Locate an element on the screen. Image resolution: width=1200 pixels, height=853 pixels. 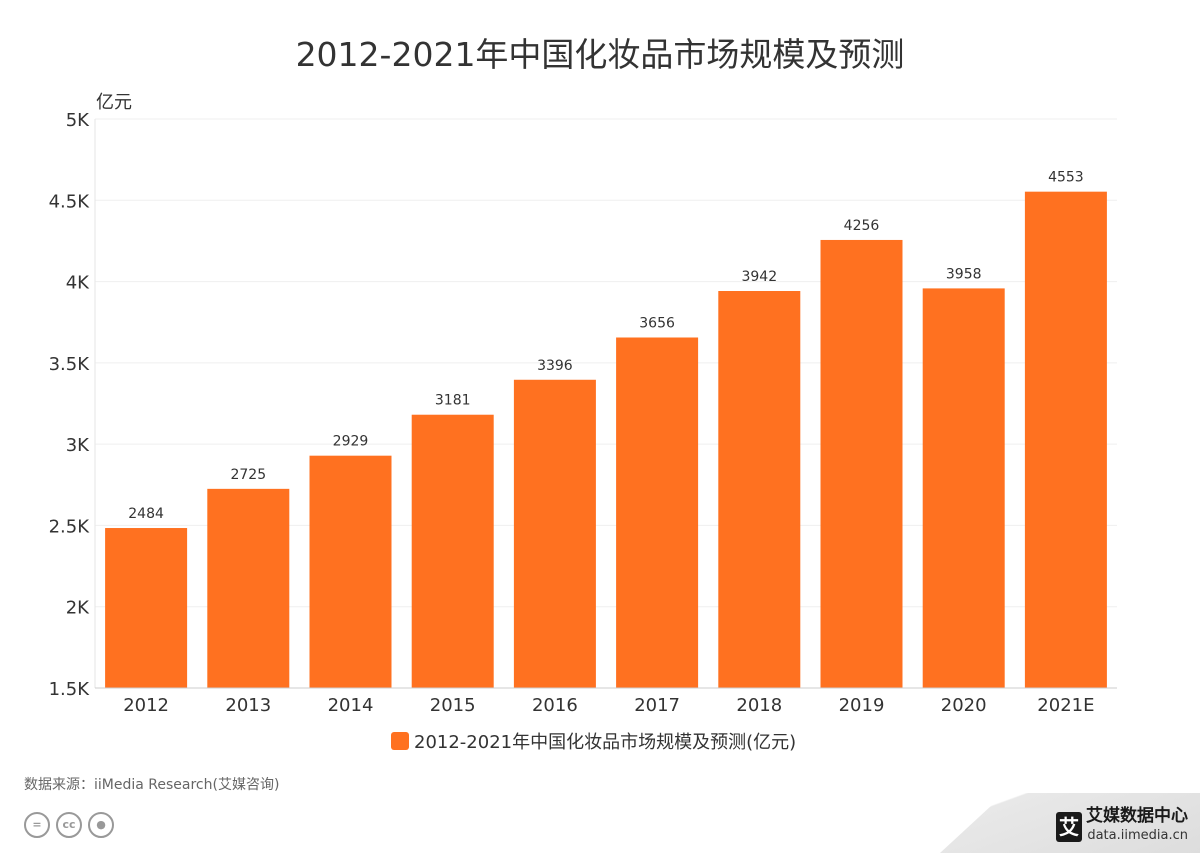
bar-2014 is located at coordinates (350, 571).